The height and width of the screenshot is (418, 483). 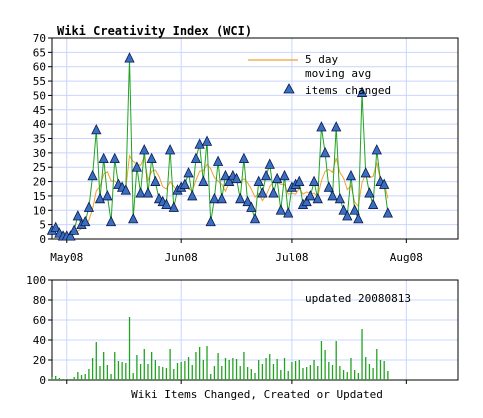 What do you see at coordinates (154, 31) in the screenshot?
I see `top-chart-title: Wiki Creativity Index (WCI)` at bounding box center [154, 31].